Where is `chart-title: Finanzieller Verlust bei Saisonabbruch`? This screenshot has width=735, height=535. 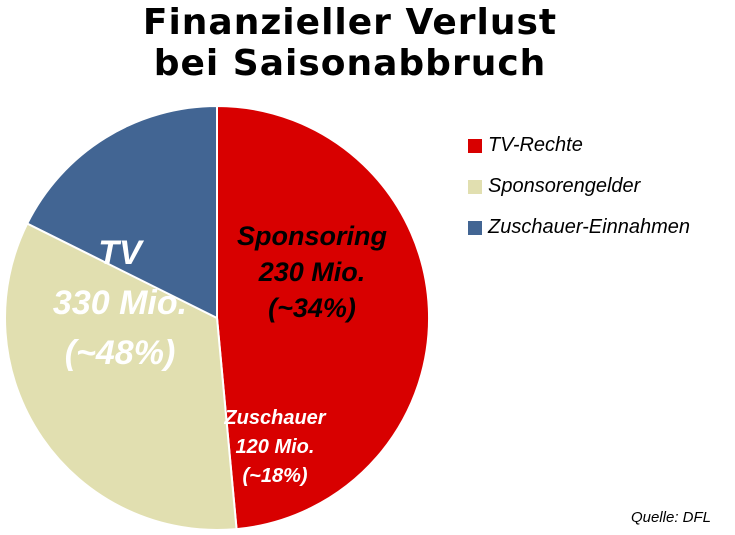 chart-title: Finanzieller Verlust bei Saisonabbruch is located at coordinates (350, 43).